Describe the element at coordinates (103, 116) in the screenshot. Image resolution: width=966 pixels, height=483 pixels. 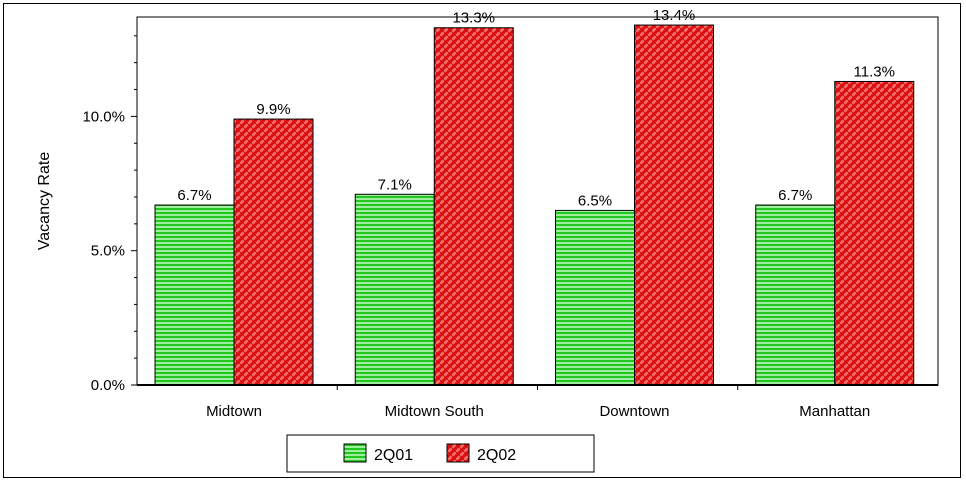
I see `y-tick-label: 10.0%` at that location.